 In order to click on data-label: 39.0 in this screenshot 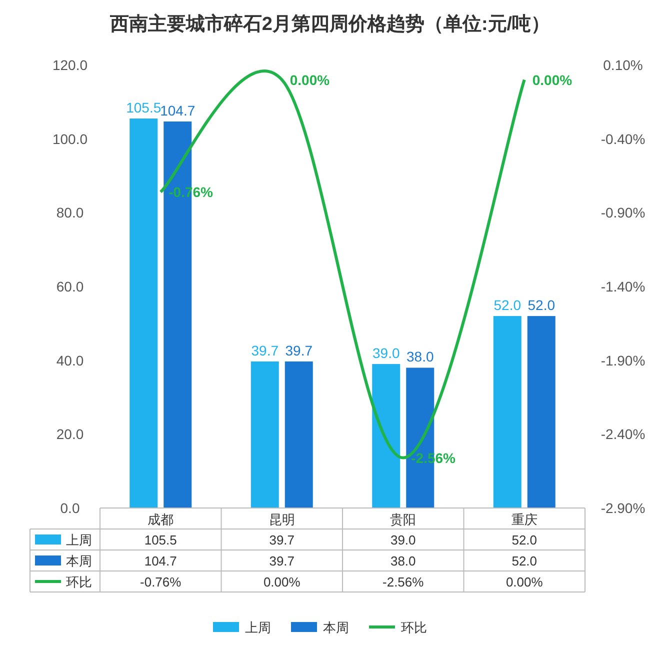, I will do `click(403, 540)`.